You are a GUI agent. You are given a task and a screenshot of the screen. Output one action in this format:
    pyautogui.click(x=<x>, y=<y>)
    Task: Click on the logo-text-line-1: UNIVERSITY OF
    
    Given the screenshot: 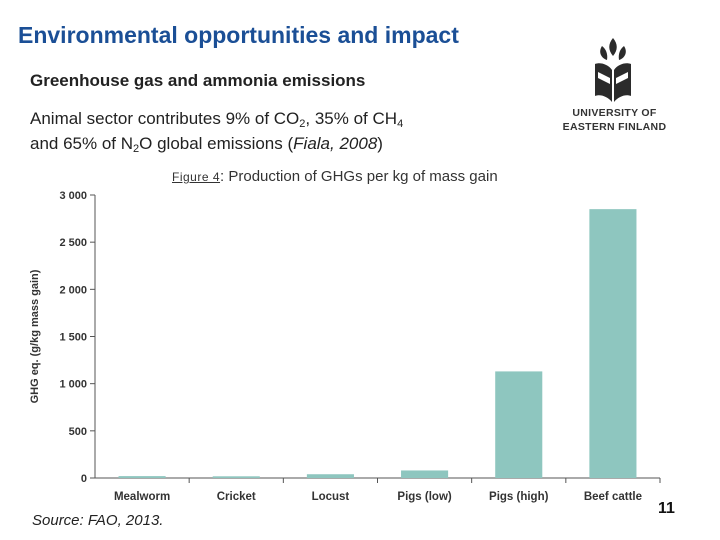 What is the action you would take?
    pyautogui.click(x=614, y=113)
    